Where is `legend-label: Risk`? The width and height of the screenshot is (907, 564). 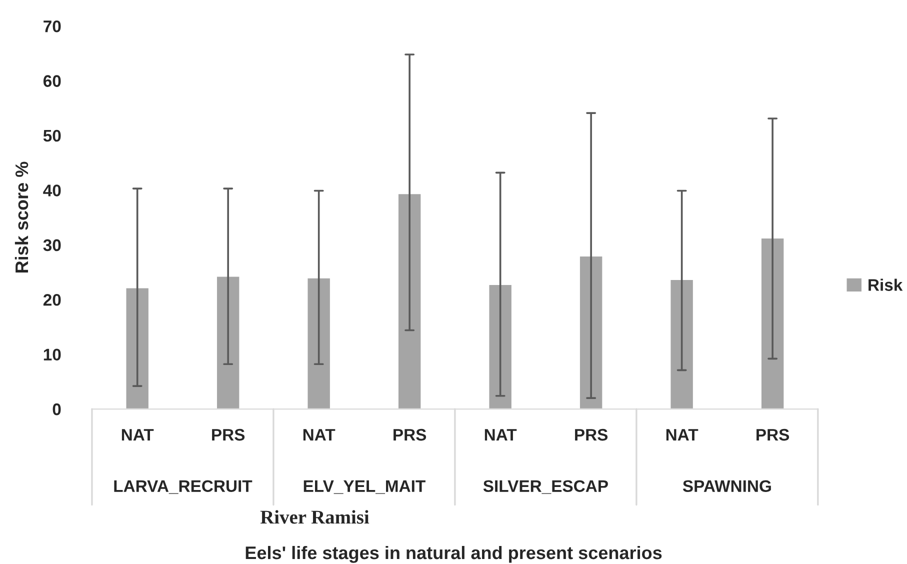 legend-label: Risk is located at coordinates (885, 284).